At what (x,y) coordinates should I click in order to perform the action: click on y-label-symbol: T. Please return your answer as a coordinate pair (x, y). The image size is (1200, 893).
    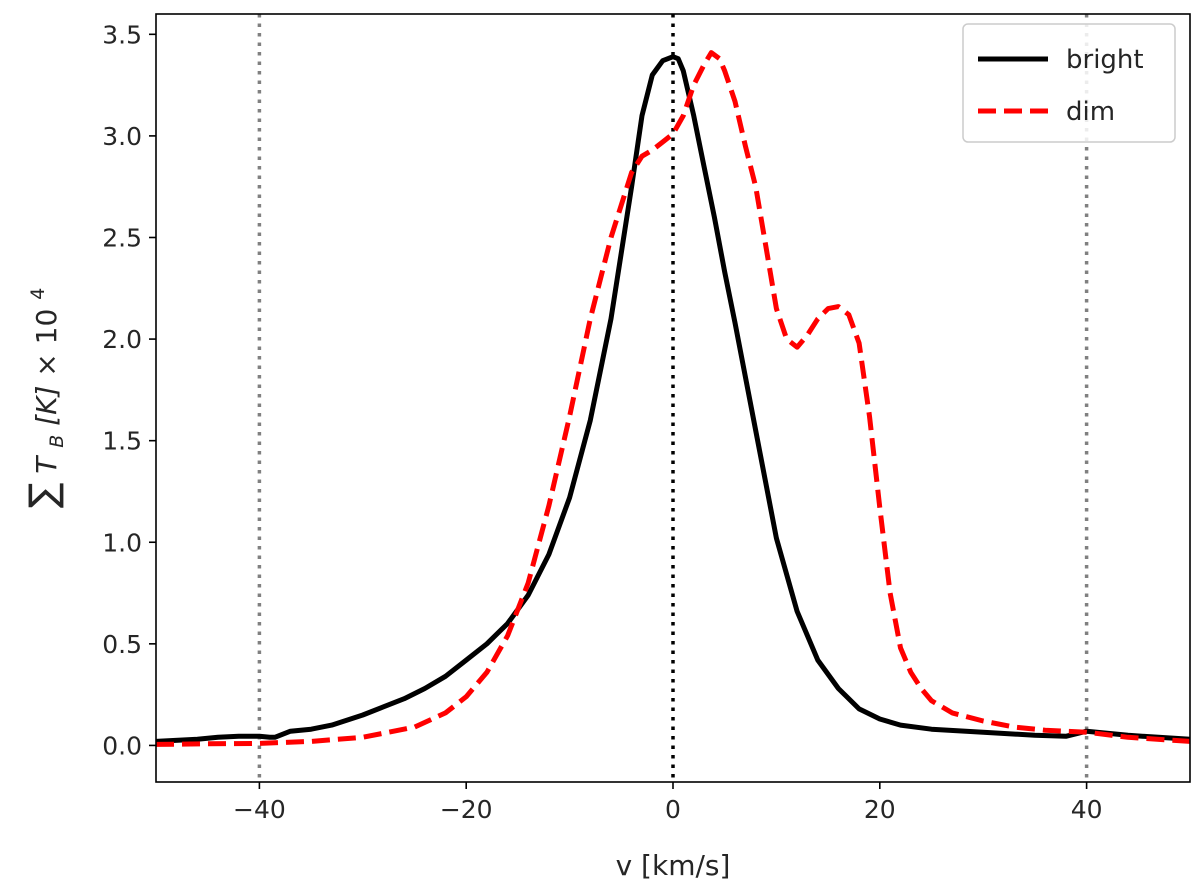
    Looking at the image, I should click on (46, 464).